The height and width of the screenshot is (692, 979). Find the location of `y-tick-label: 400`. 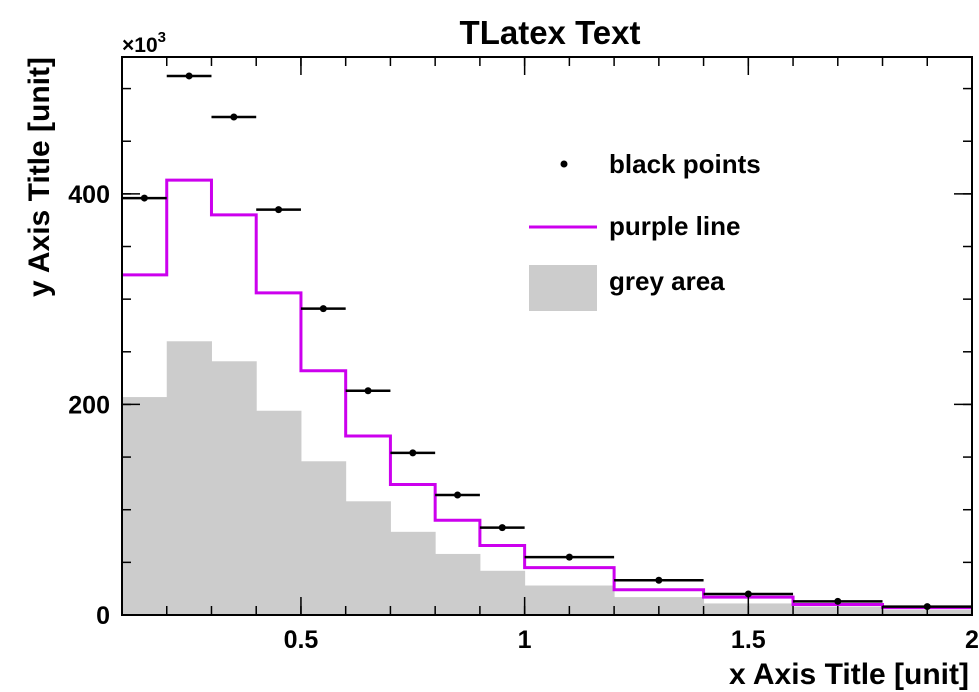

y-tick-label: 400 is located at coordinates (89, 195).